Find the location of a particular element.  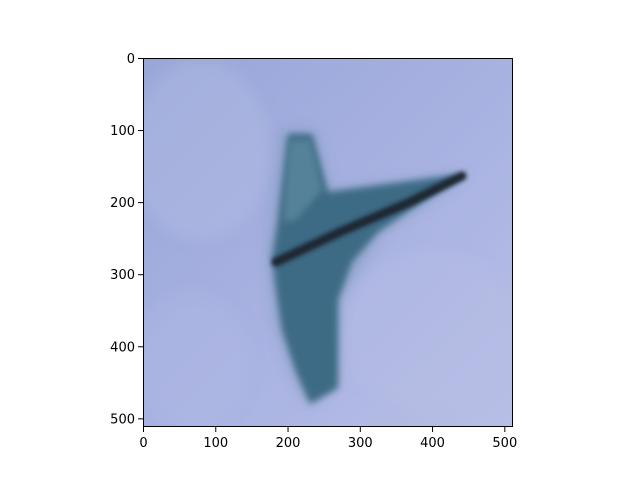

wing-leading-edge is located at coordinates (369, 219).